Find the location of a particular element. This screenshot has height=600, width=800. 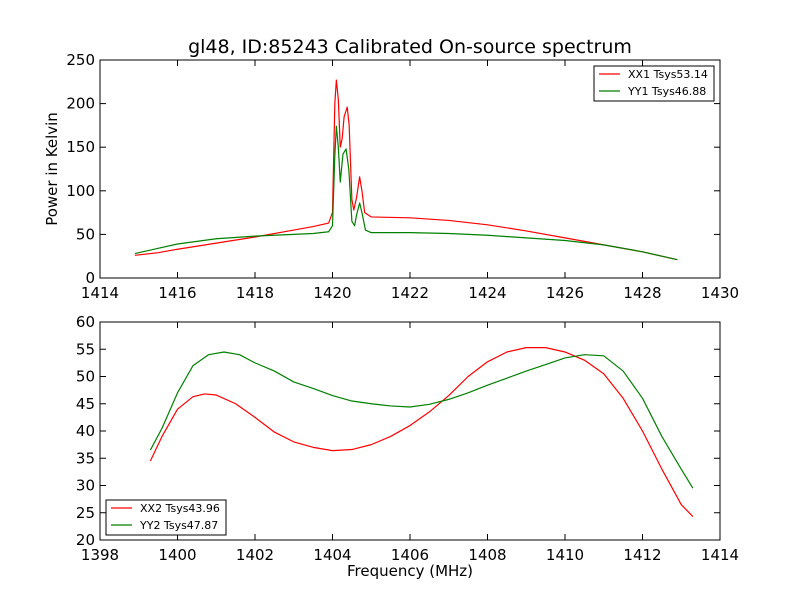

top-legend-label-yy1: YY1 Tsys46.88 is located at coordinates (666, 91).